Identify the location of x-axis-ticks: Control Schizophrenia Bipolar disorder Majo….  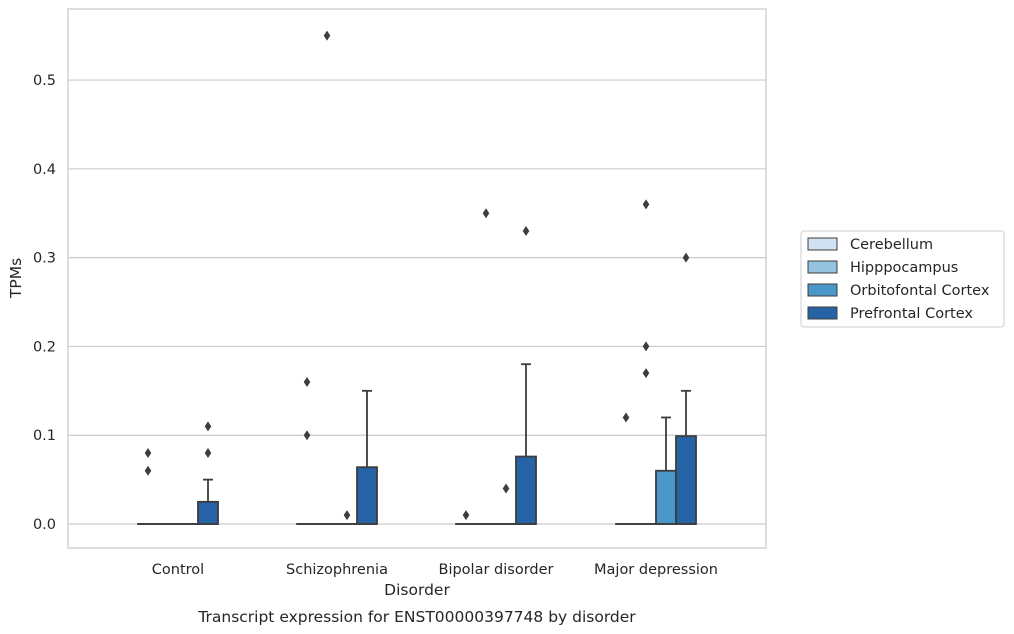
(435, 570).